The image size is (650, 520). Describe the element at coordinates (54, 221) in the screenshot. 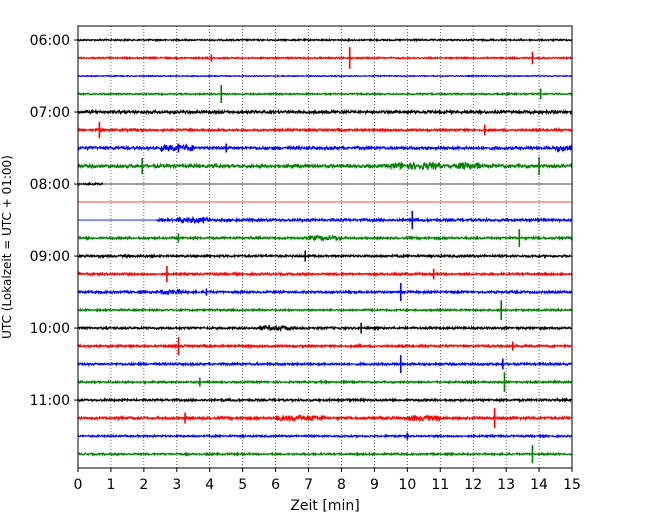

I see `y-axis-ticks: 06:00 07:00 08:00 09:00 10:00 11:00` at that location.